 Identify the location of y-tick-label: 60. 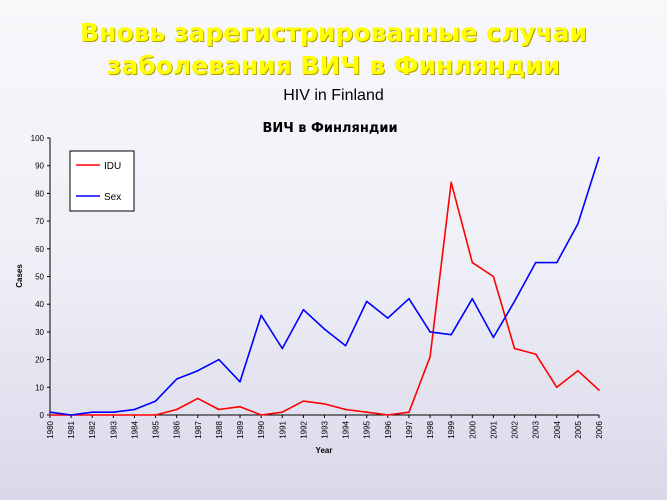
(39, 249).